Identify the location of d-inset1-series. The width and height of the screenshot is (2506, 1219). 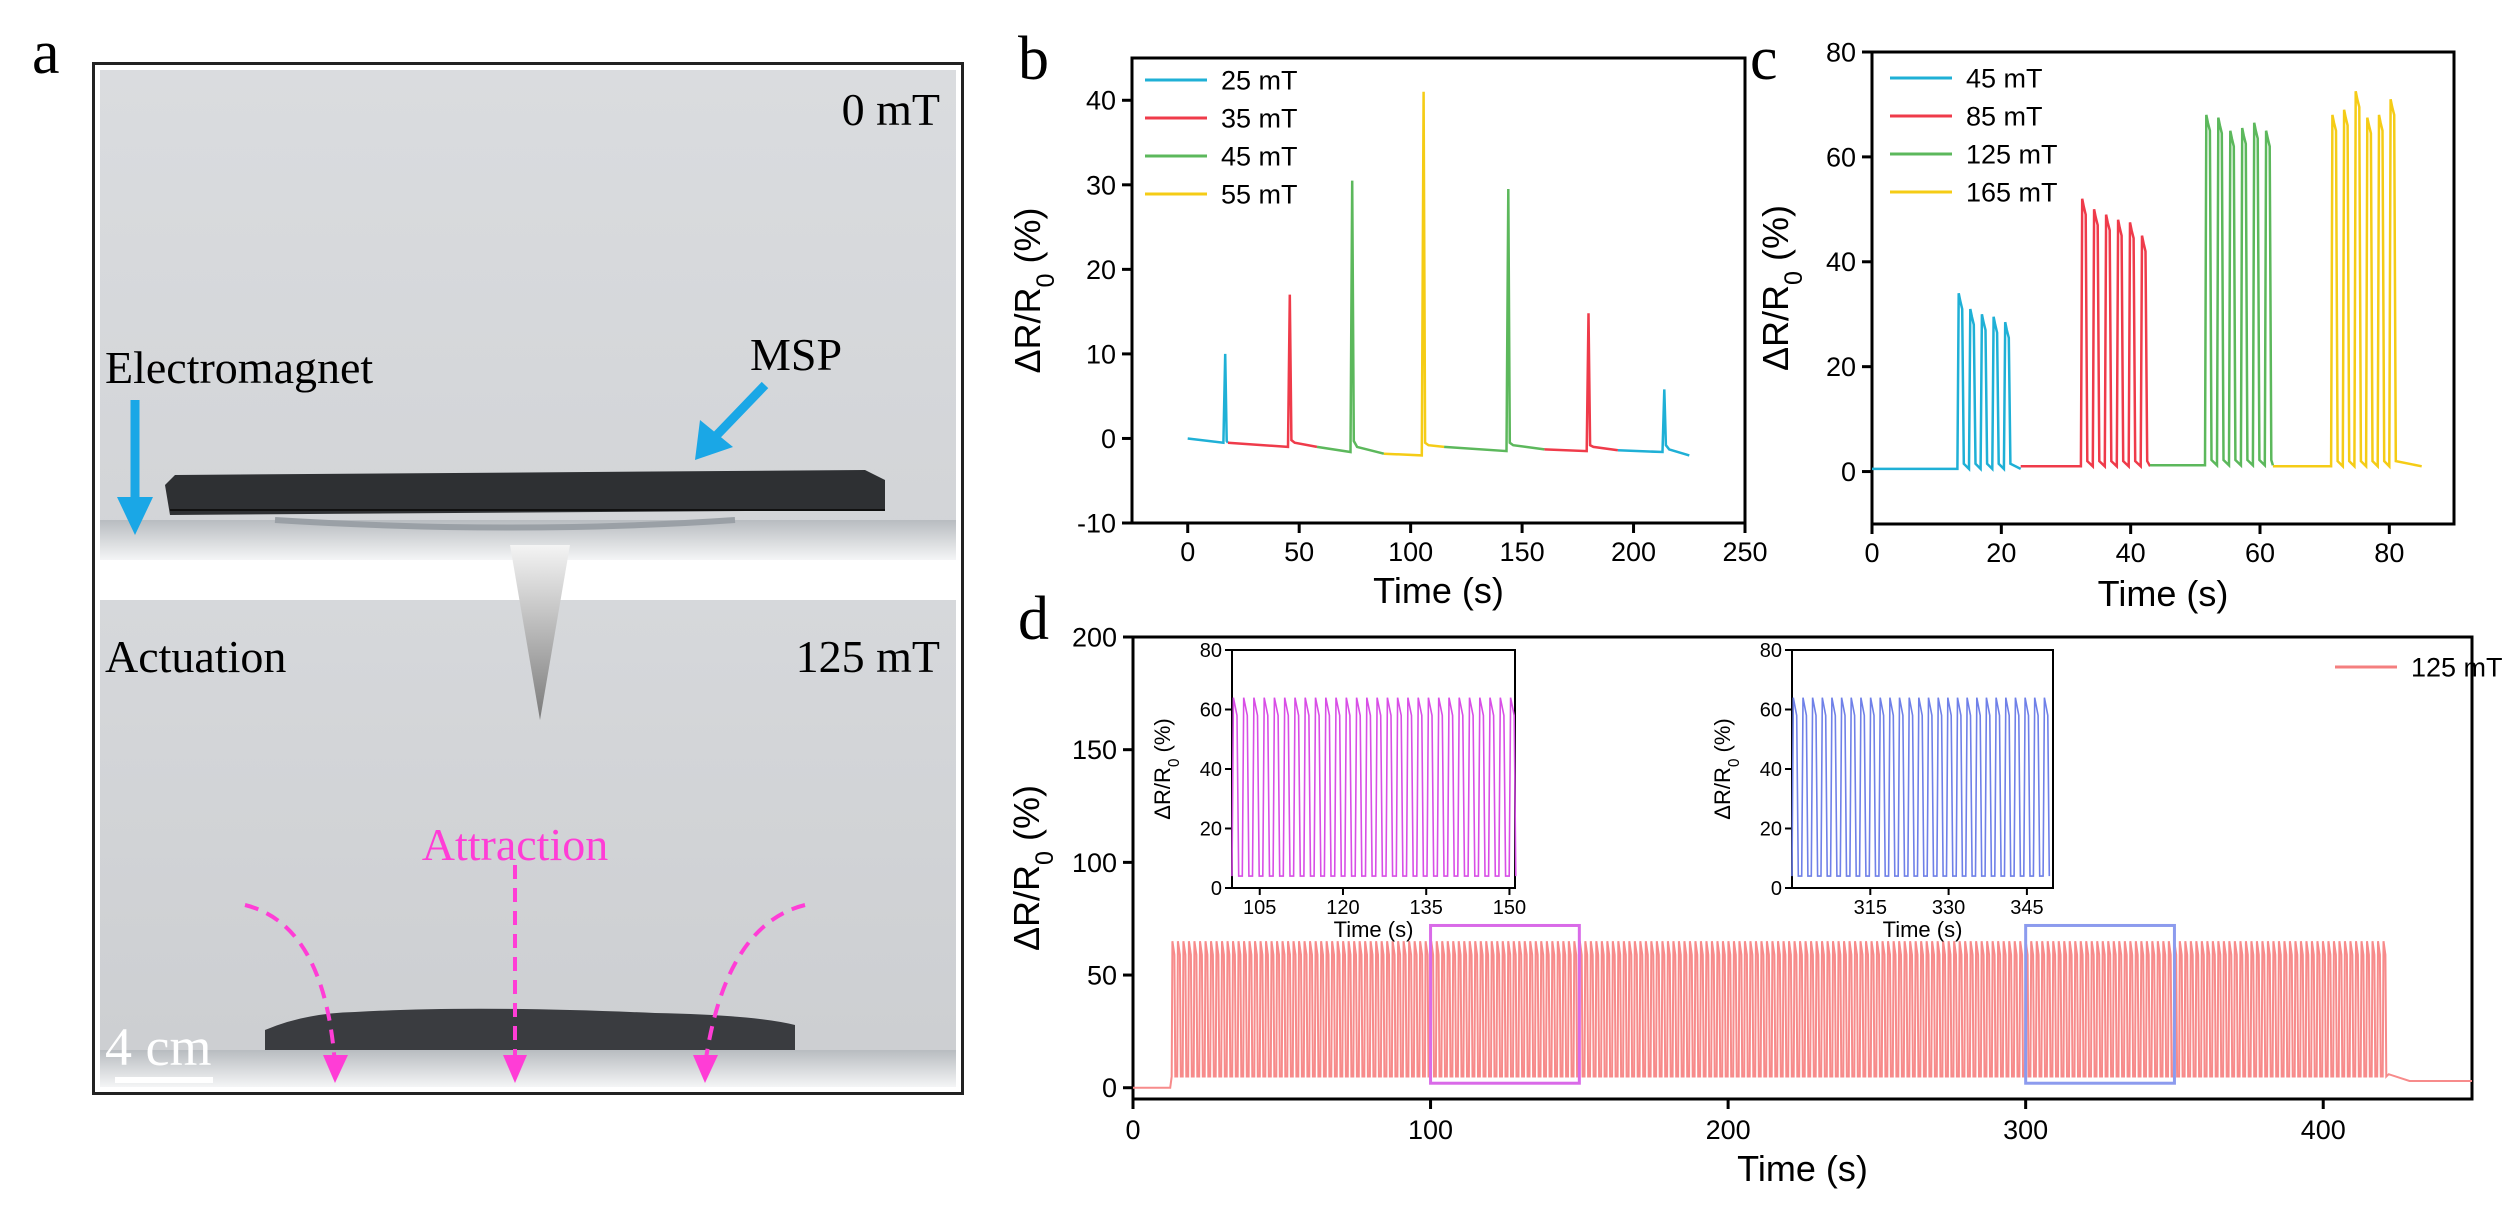
(1374, 787).